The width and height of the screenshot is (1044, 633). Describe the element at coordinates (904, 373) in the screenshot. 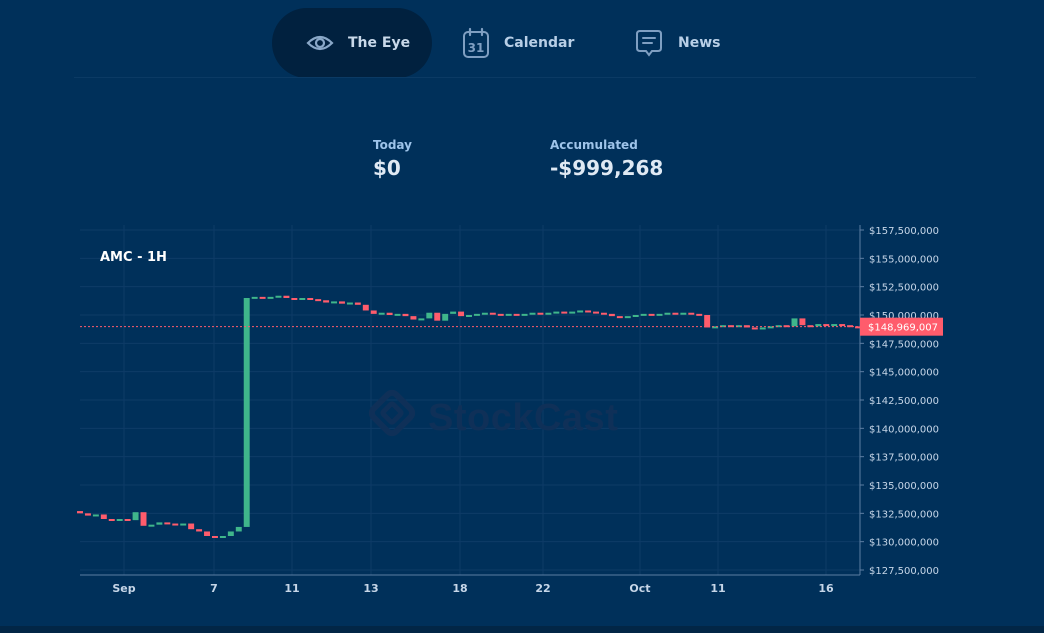

I see `y-tick-label: $145,000,000` at that location.